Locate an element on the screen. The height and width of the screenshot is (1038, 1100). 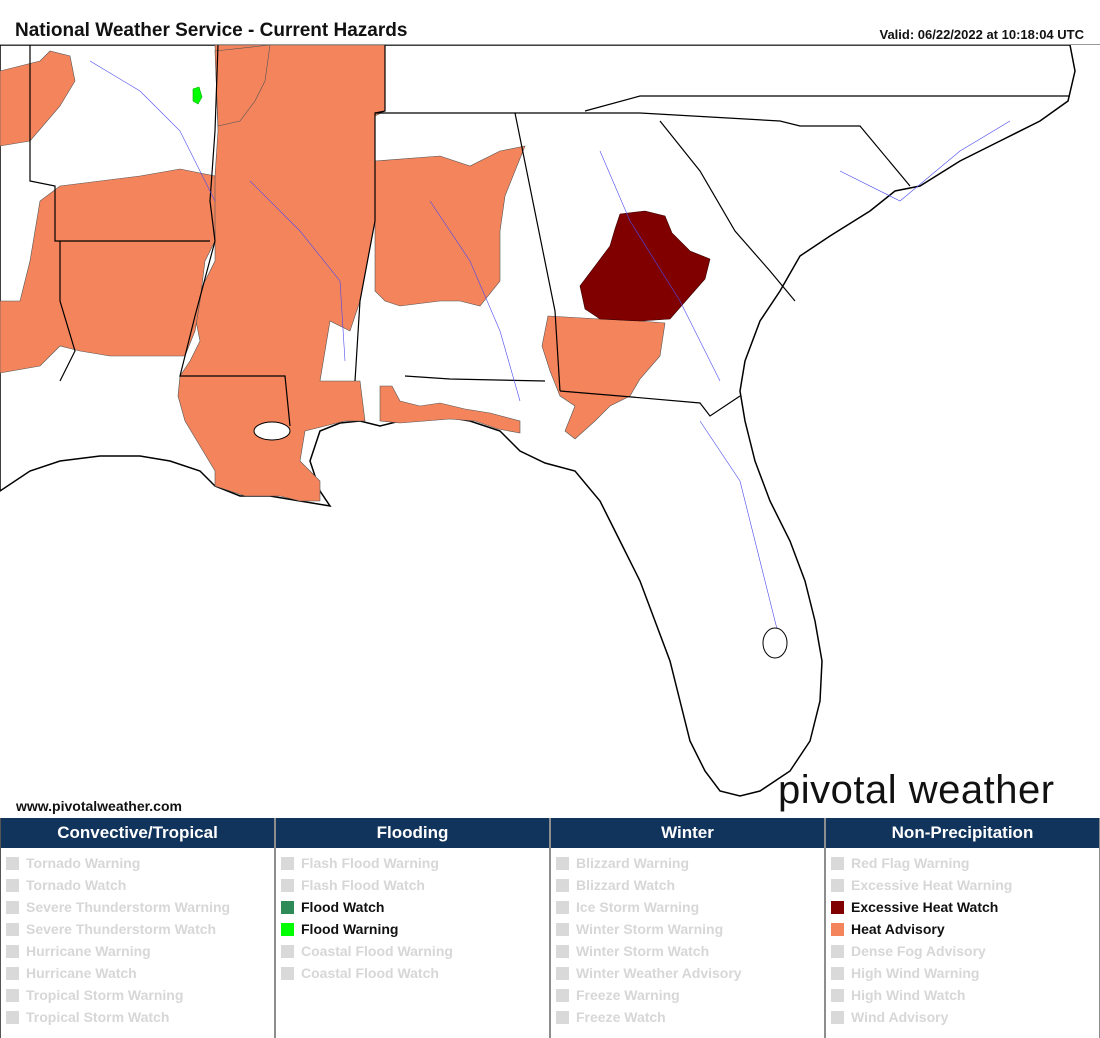
legend-item: Tornado Watch is located at coordinates (140, 885).